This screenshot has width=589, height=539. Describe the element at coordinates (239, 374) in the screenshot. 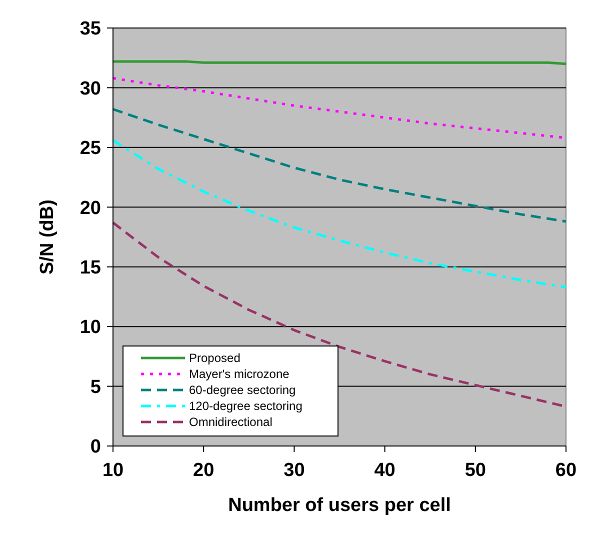

I see `legend-label: Mayer's microzone` at that location.